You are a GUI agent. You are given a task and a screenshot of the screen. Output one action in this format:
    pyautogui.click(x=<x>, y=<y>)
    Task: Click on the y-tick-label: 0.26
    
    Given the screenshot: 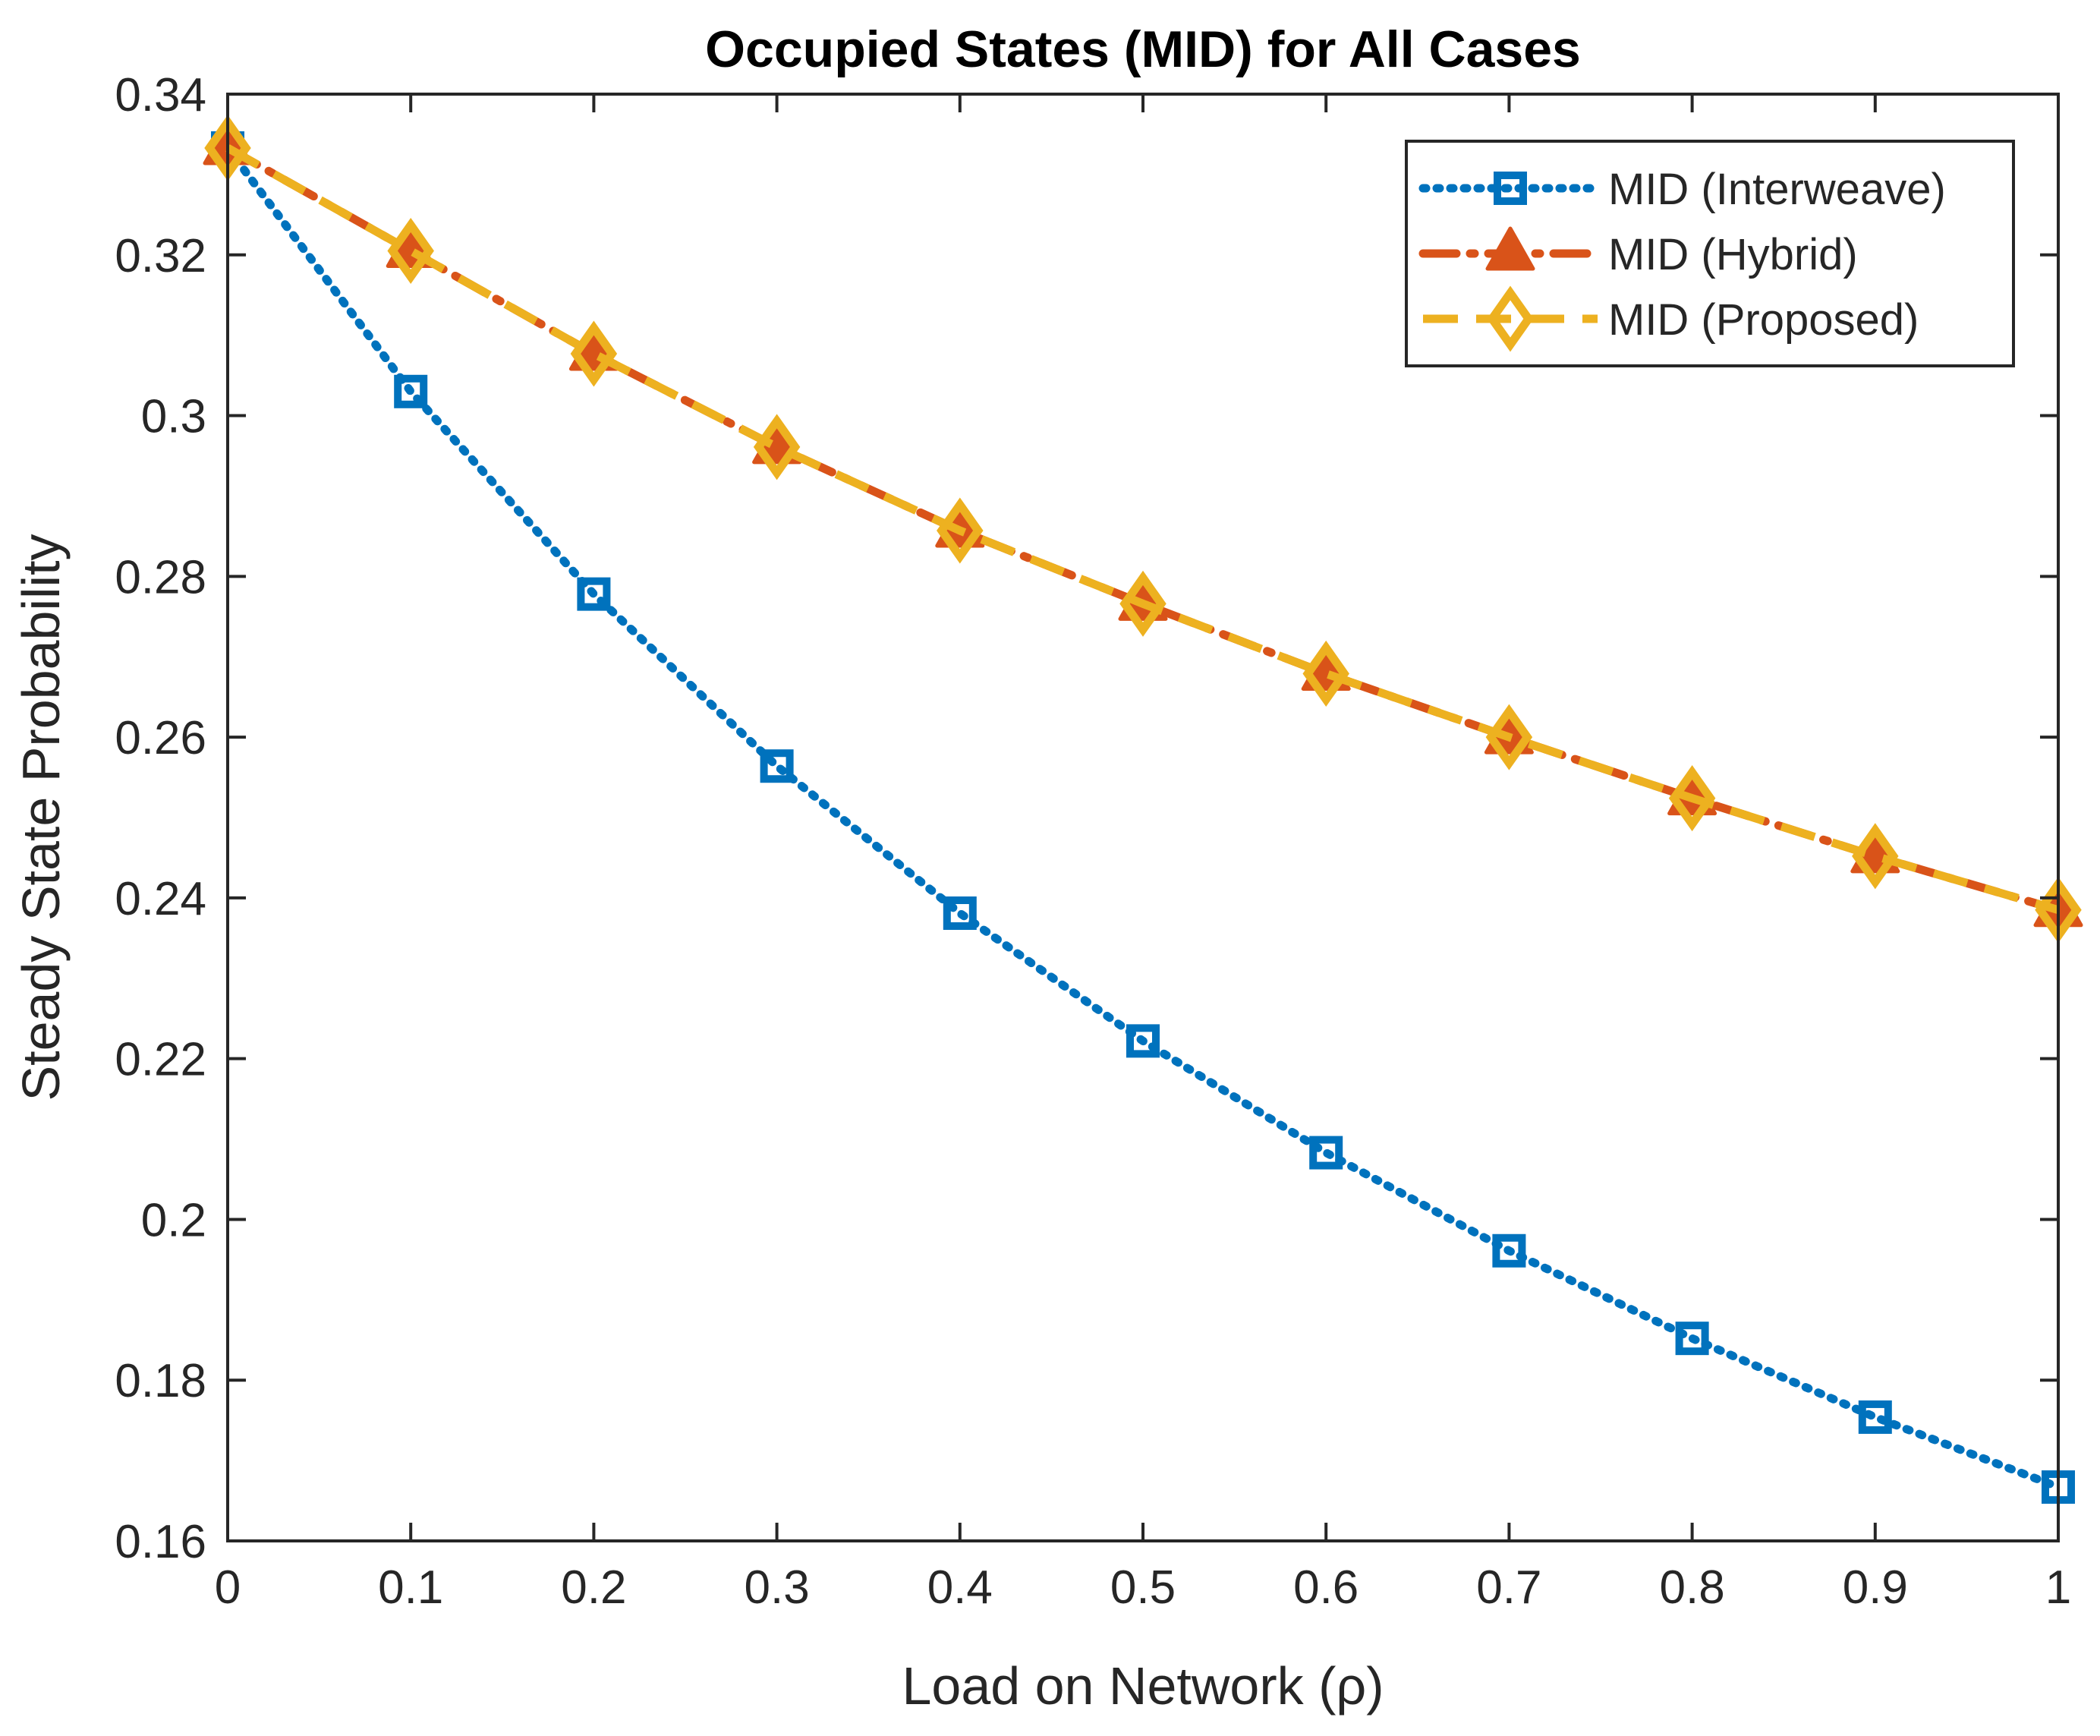 What is the action you would take?
    pyautogui.click(x=160, y=738)
    